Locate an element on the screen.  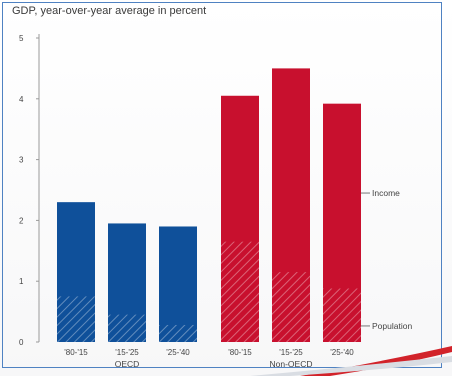
y-tick-label: 0 is located at coordinates (21, 342).